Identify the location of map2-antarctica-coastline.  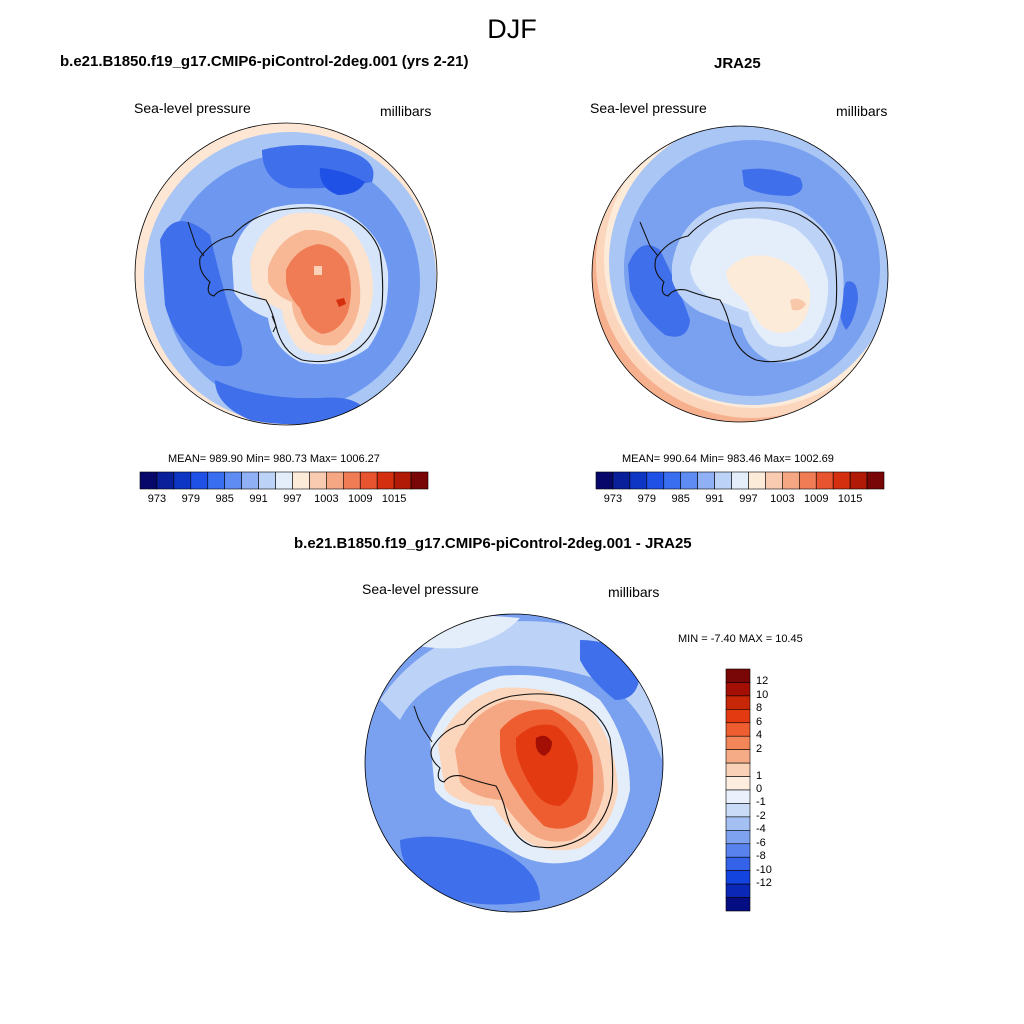
(746, 285).